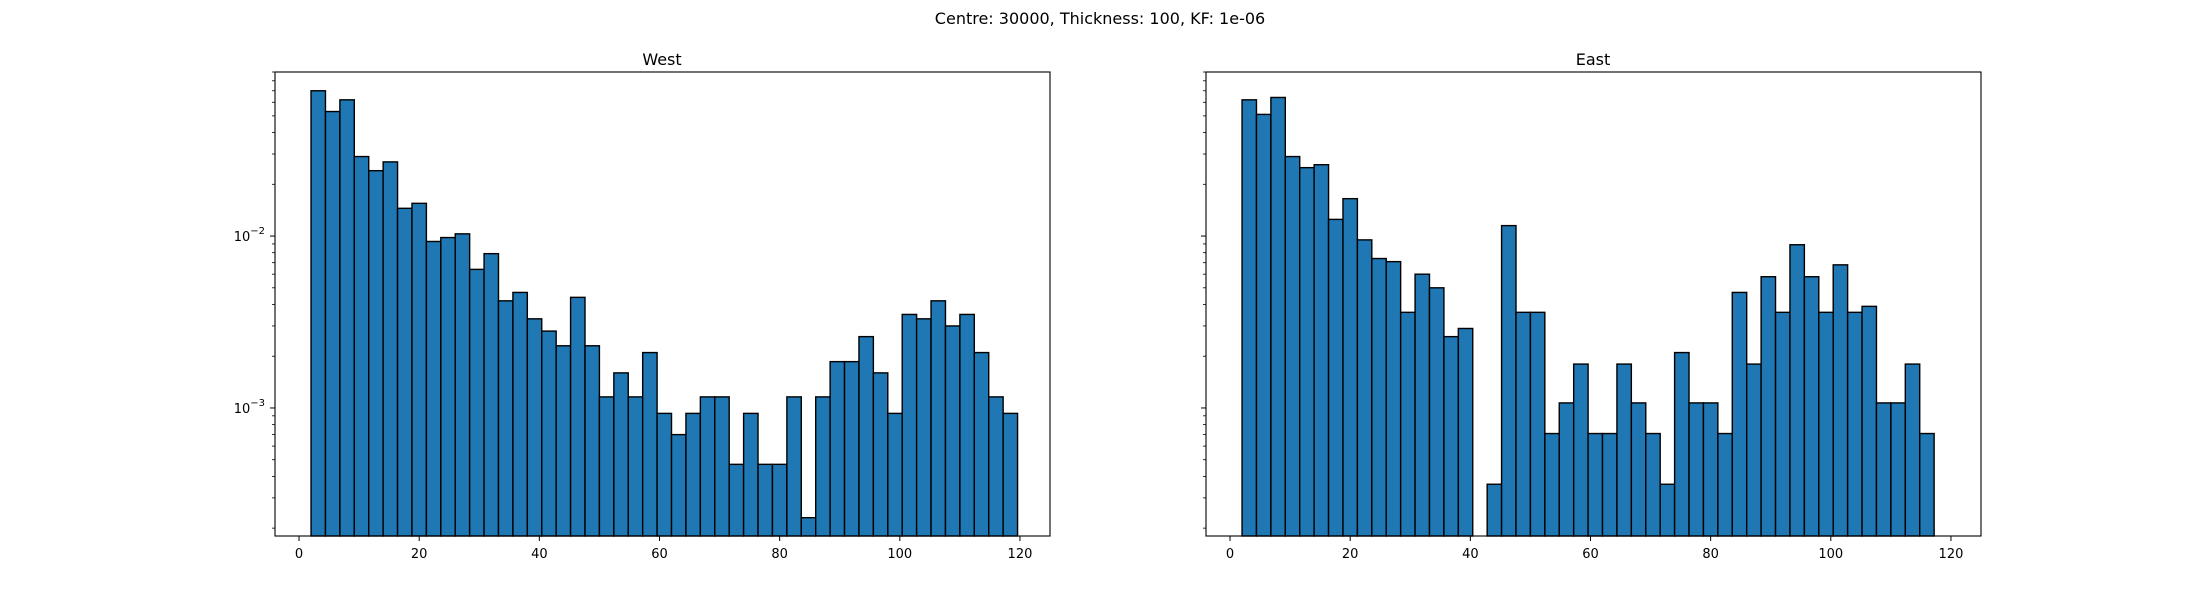  I want to click on x-tick-label: 80, so click(1710, 554).